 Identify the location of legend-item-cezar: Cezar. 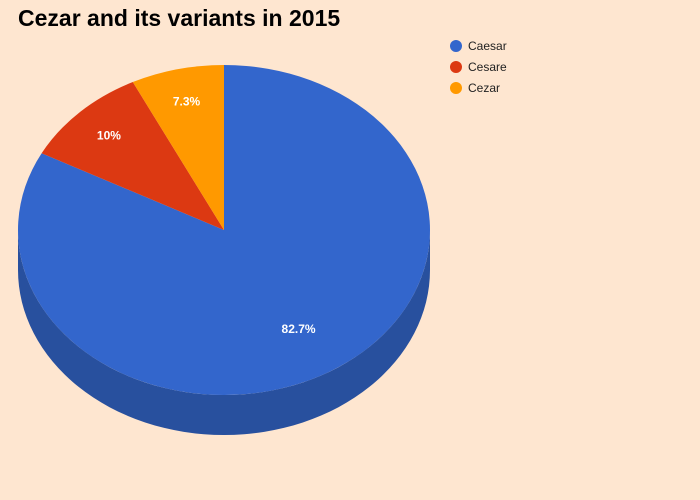
(478, 87).